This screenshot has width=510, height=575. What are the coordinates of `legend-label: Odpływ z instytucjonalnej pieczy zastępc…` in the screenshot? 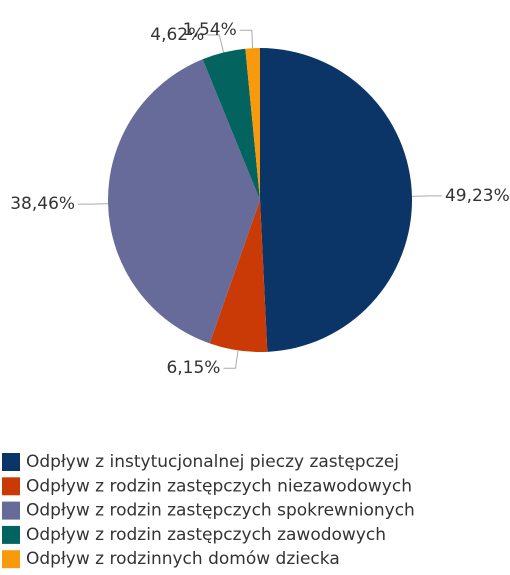 It's located at (212, 462).